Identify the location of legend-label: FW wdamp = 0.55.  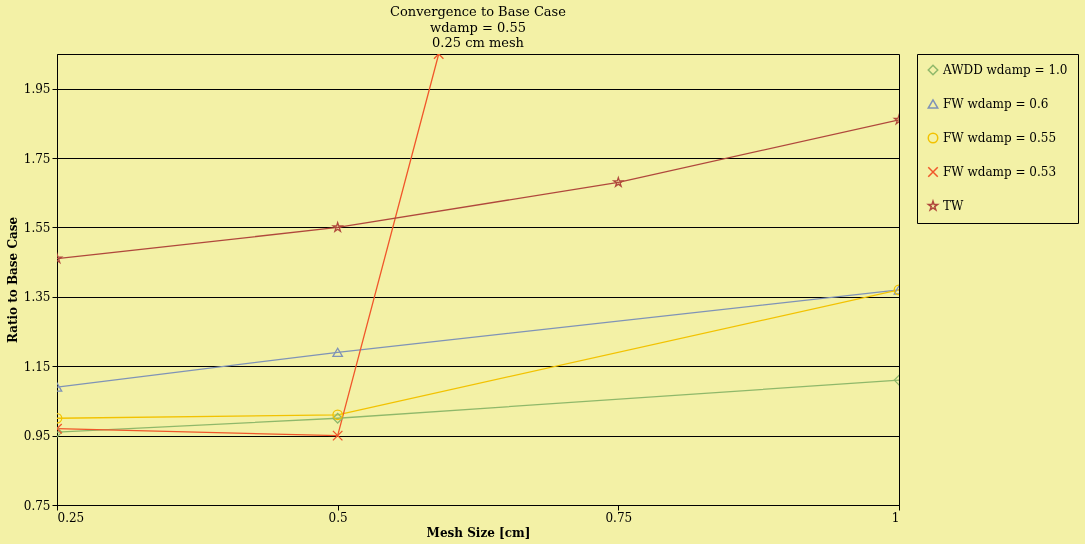
(1000, 138).